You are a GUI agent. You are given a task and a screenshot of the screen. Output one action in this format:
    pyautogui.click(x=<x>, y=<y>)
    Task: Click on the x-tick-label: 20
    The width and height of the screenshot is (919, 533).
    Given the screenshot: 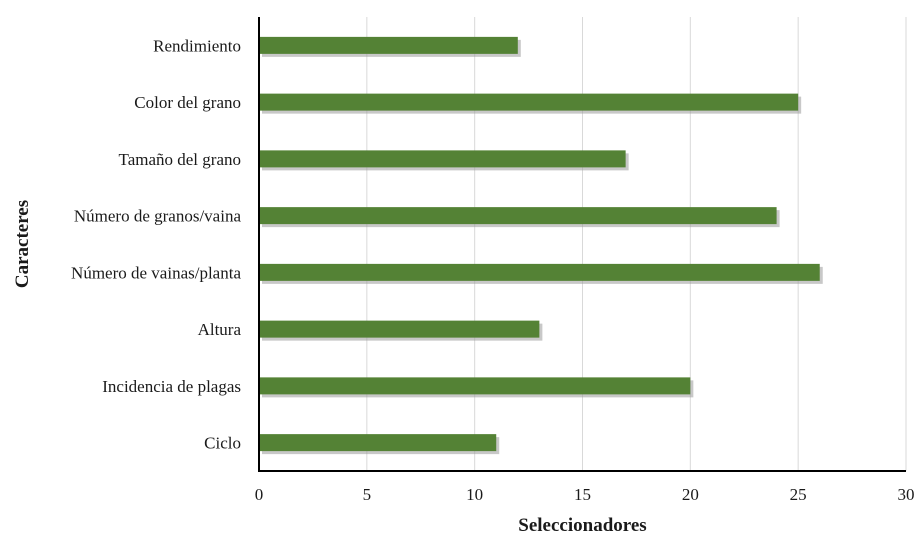 What is the action you would take?
    pyautogui.click(x=690, y=494)
    